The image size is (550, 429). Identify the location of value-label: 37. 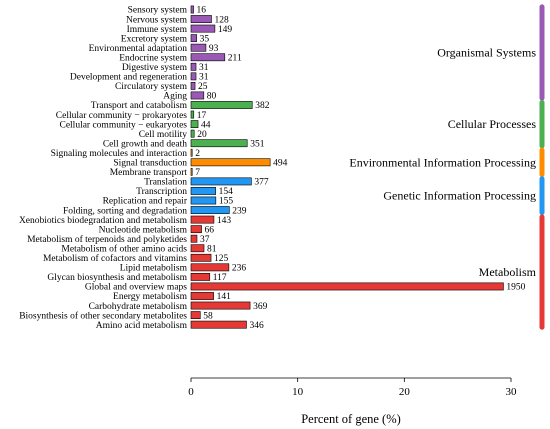
(205, 240).